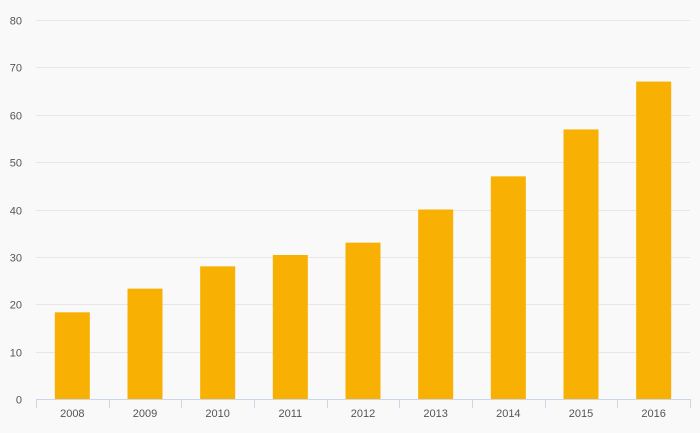 Image resolution: width=700 pixels, height=433 pixels. I want to click on x-tick-label: 2015, so click(581, 414).